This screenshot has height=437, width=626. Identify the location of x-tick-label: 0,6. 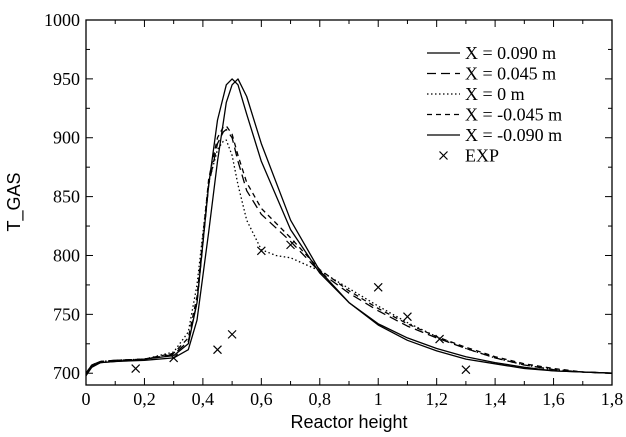
(261, 399).